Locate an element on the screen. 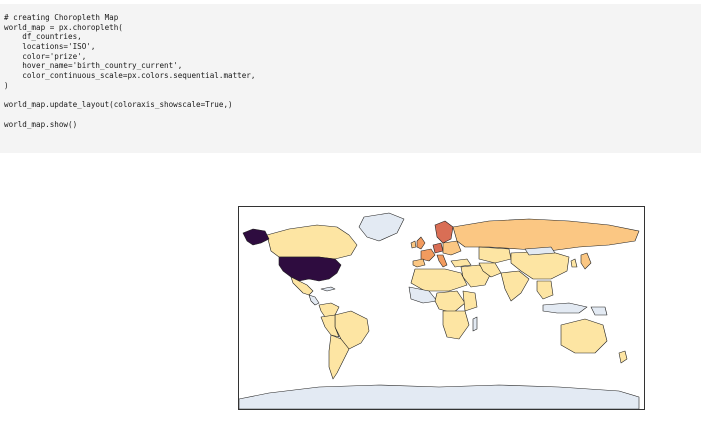 Image resolution: width=701 pixels, height=426 pixels. country-cuba is located at coordinates (328, 289).